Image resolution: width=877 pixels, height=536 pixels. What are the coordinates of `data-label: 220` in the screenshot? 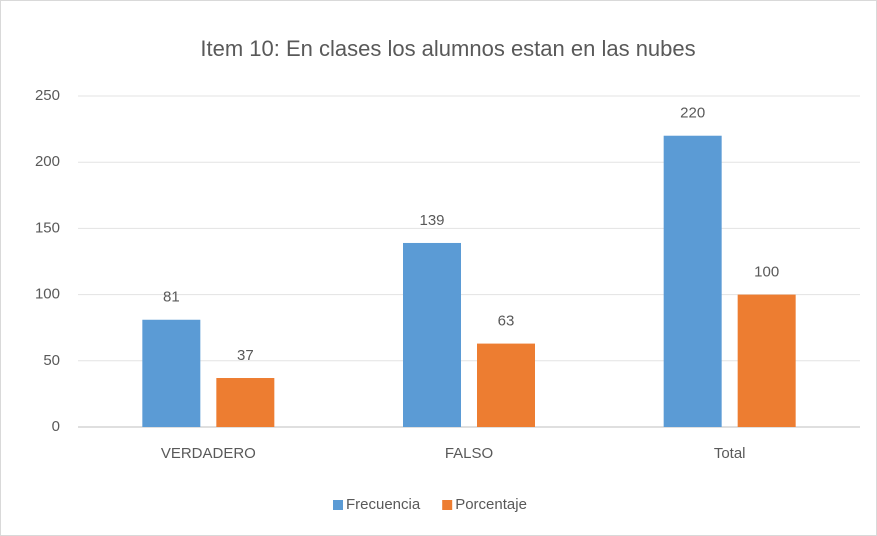 It's located at (692, 113).